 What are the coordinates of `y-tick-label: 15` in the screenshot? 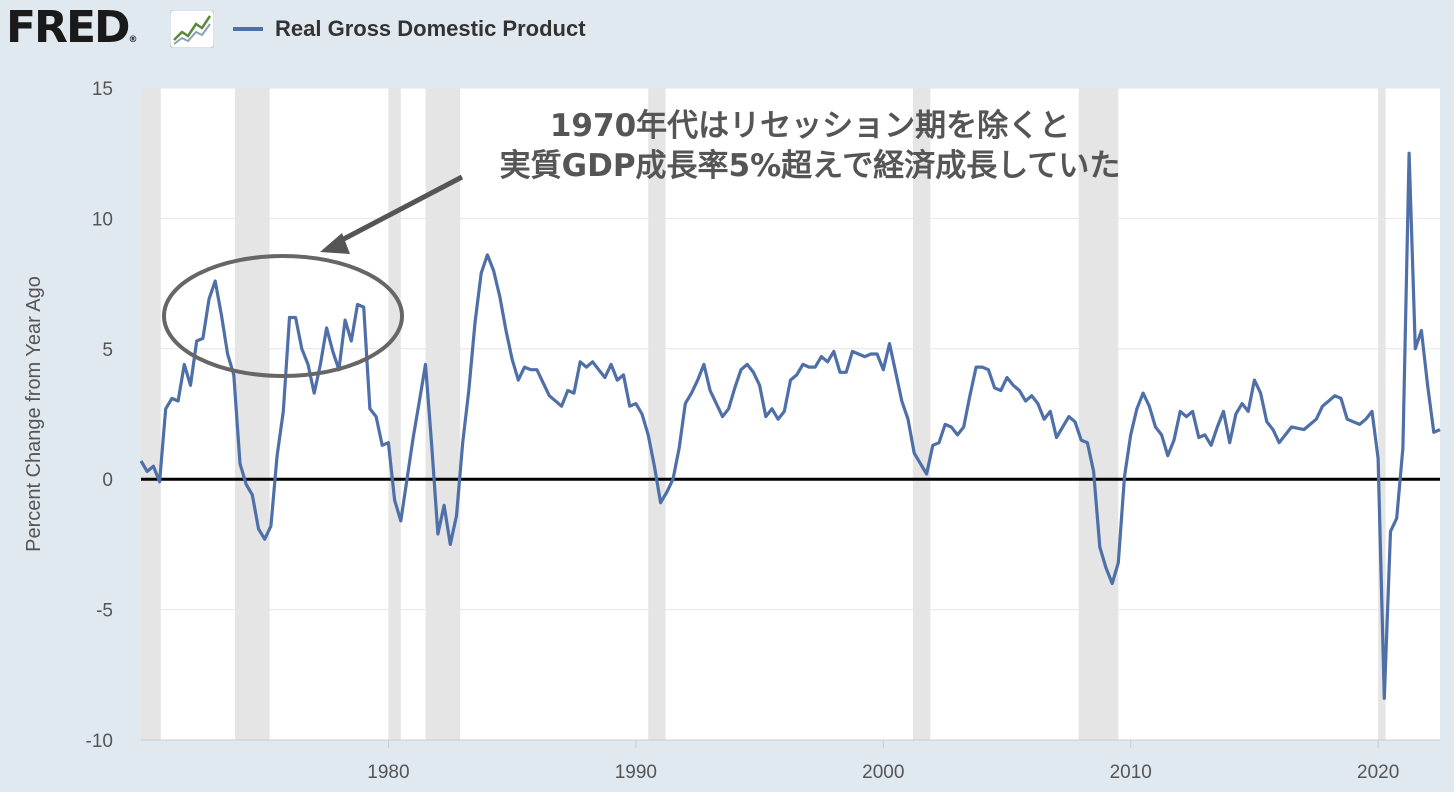 It's located at (102, 89).